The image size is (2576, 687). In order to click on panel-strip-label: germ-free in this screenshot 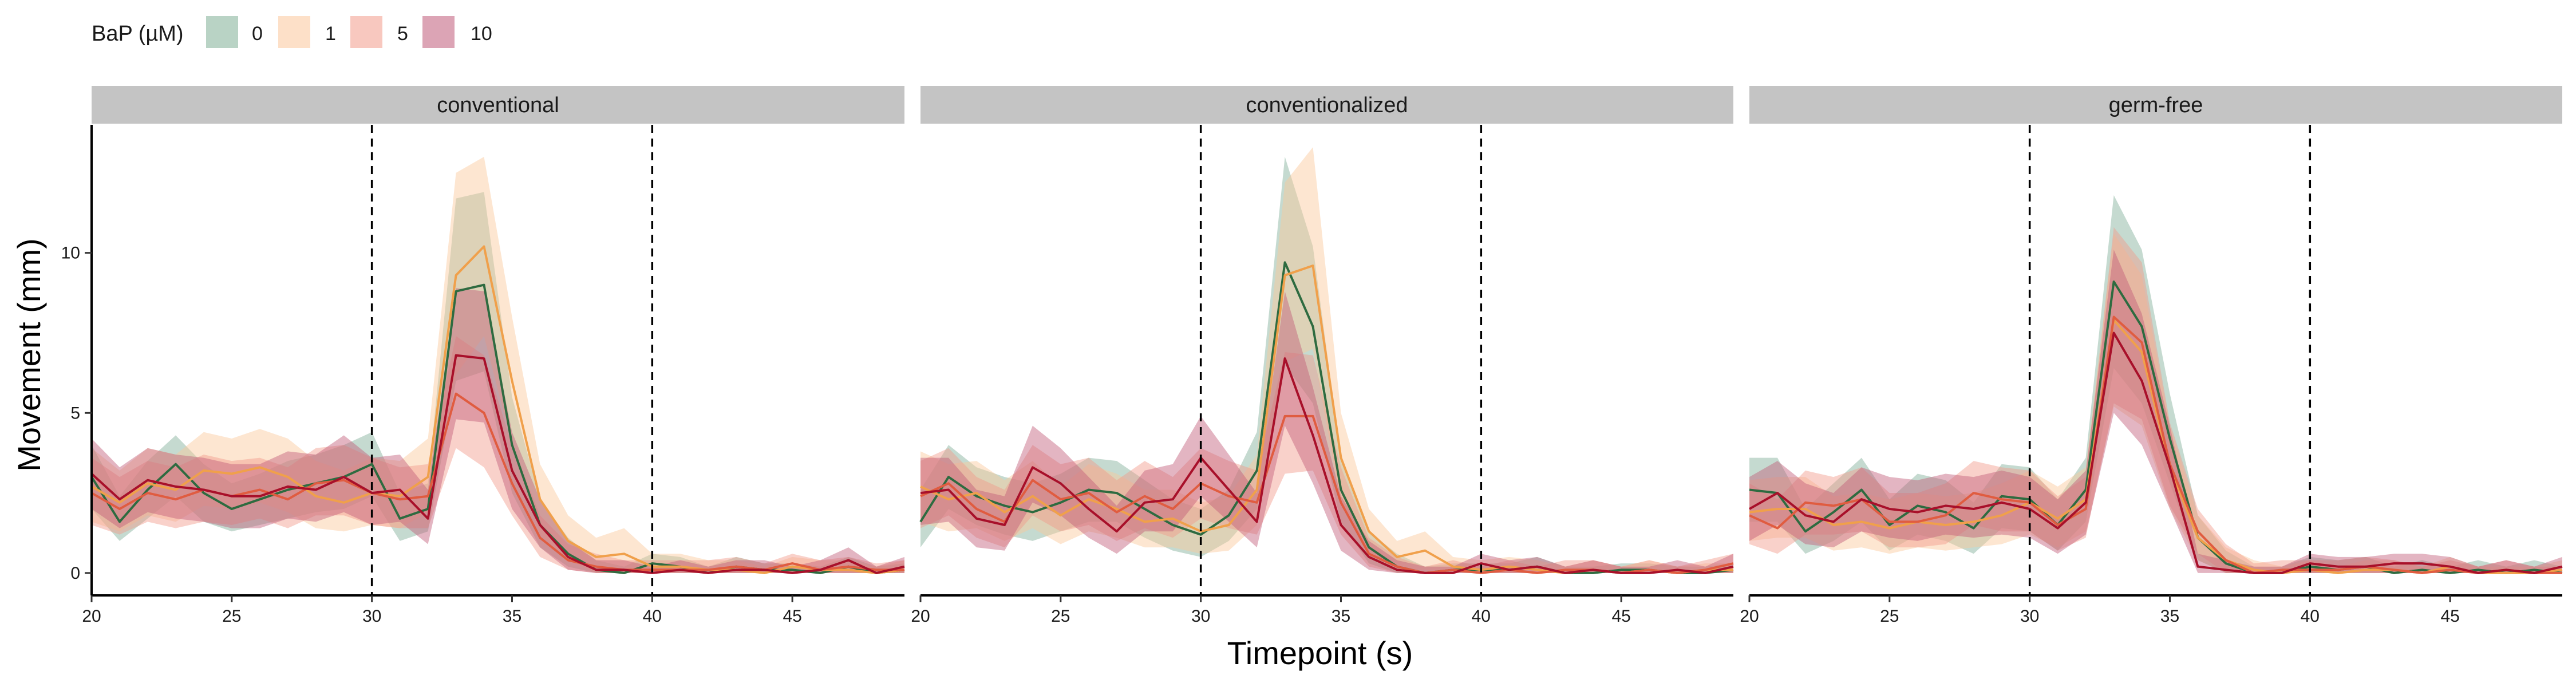, I will do `click(2156, 105)`.